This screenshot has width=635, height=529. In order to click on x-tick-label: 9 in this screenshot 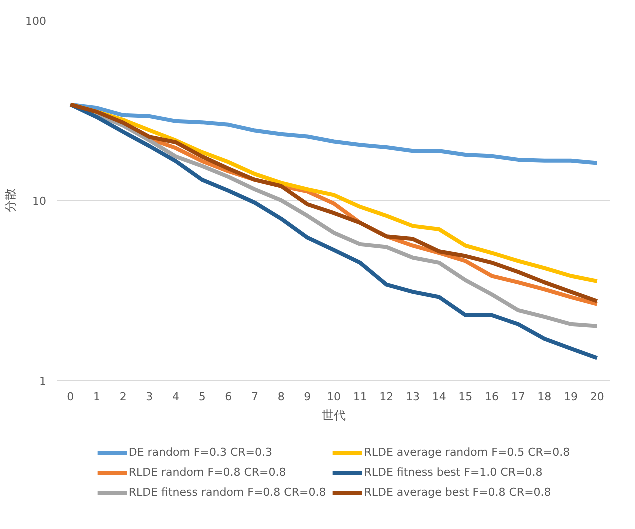, I will do `click(308, 397)`.